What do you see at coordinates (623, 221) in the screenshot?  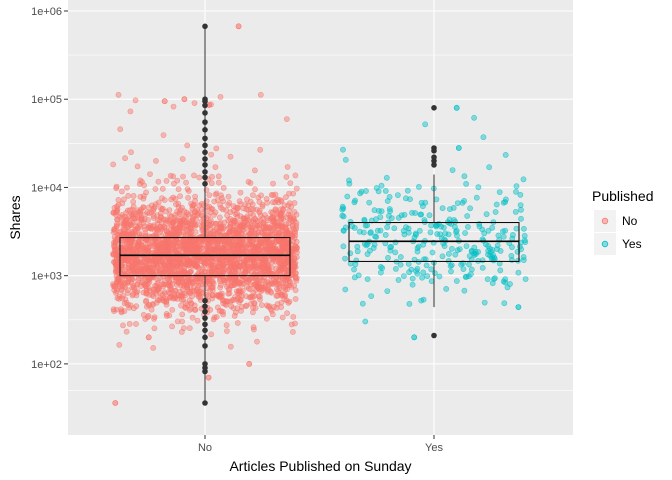 I see `legend: Published No Yes` at bounding box center [623, 221].